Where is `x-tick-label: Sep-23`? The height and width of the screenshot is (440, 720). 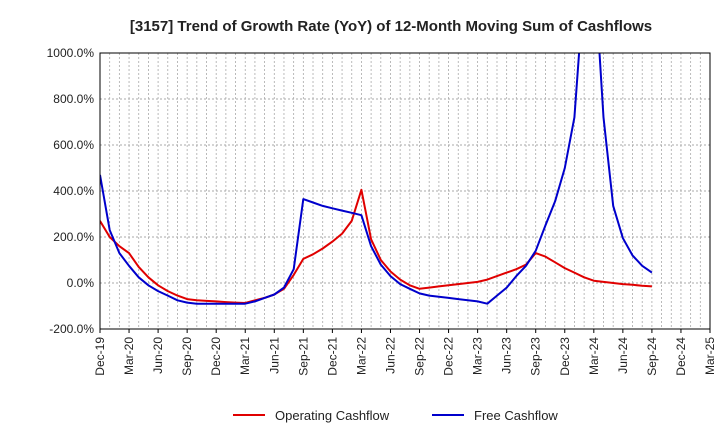
x-tick-label: Sep-23 is located at coordinates (536, 356).